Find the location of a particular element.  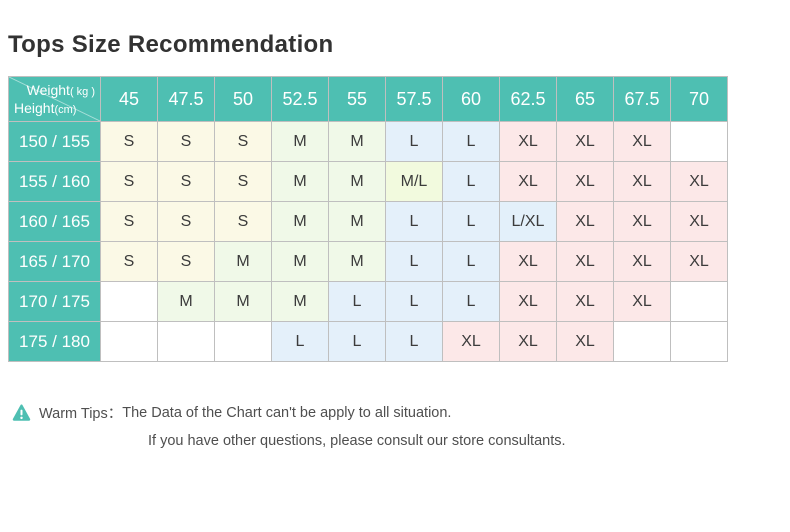

table-row: 155 / 160 S S S M M M/L L XL XL XL XL is located at coordinates (368, 181).